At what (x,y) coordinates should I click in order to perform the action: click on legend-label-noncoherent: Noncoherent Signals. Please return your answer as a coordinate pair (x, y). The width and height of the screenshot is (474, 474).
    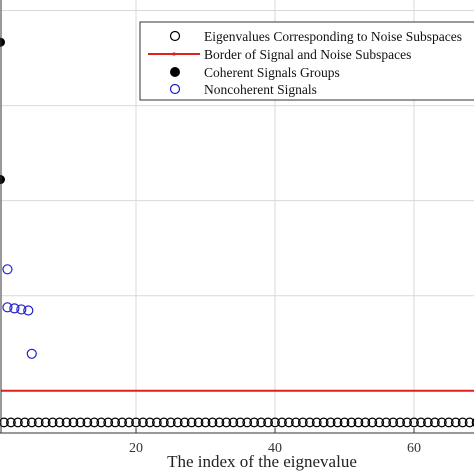
    Looking at the image, I should click on (260, 89).